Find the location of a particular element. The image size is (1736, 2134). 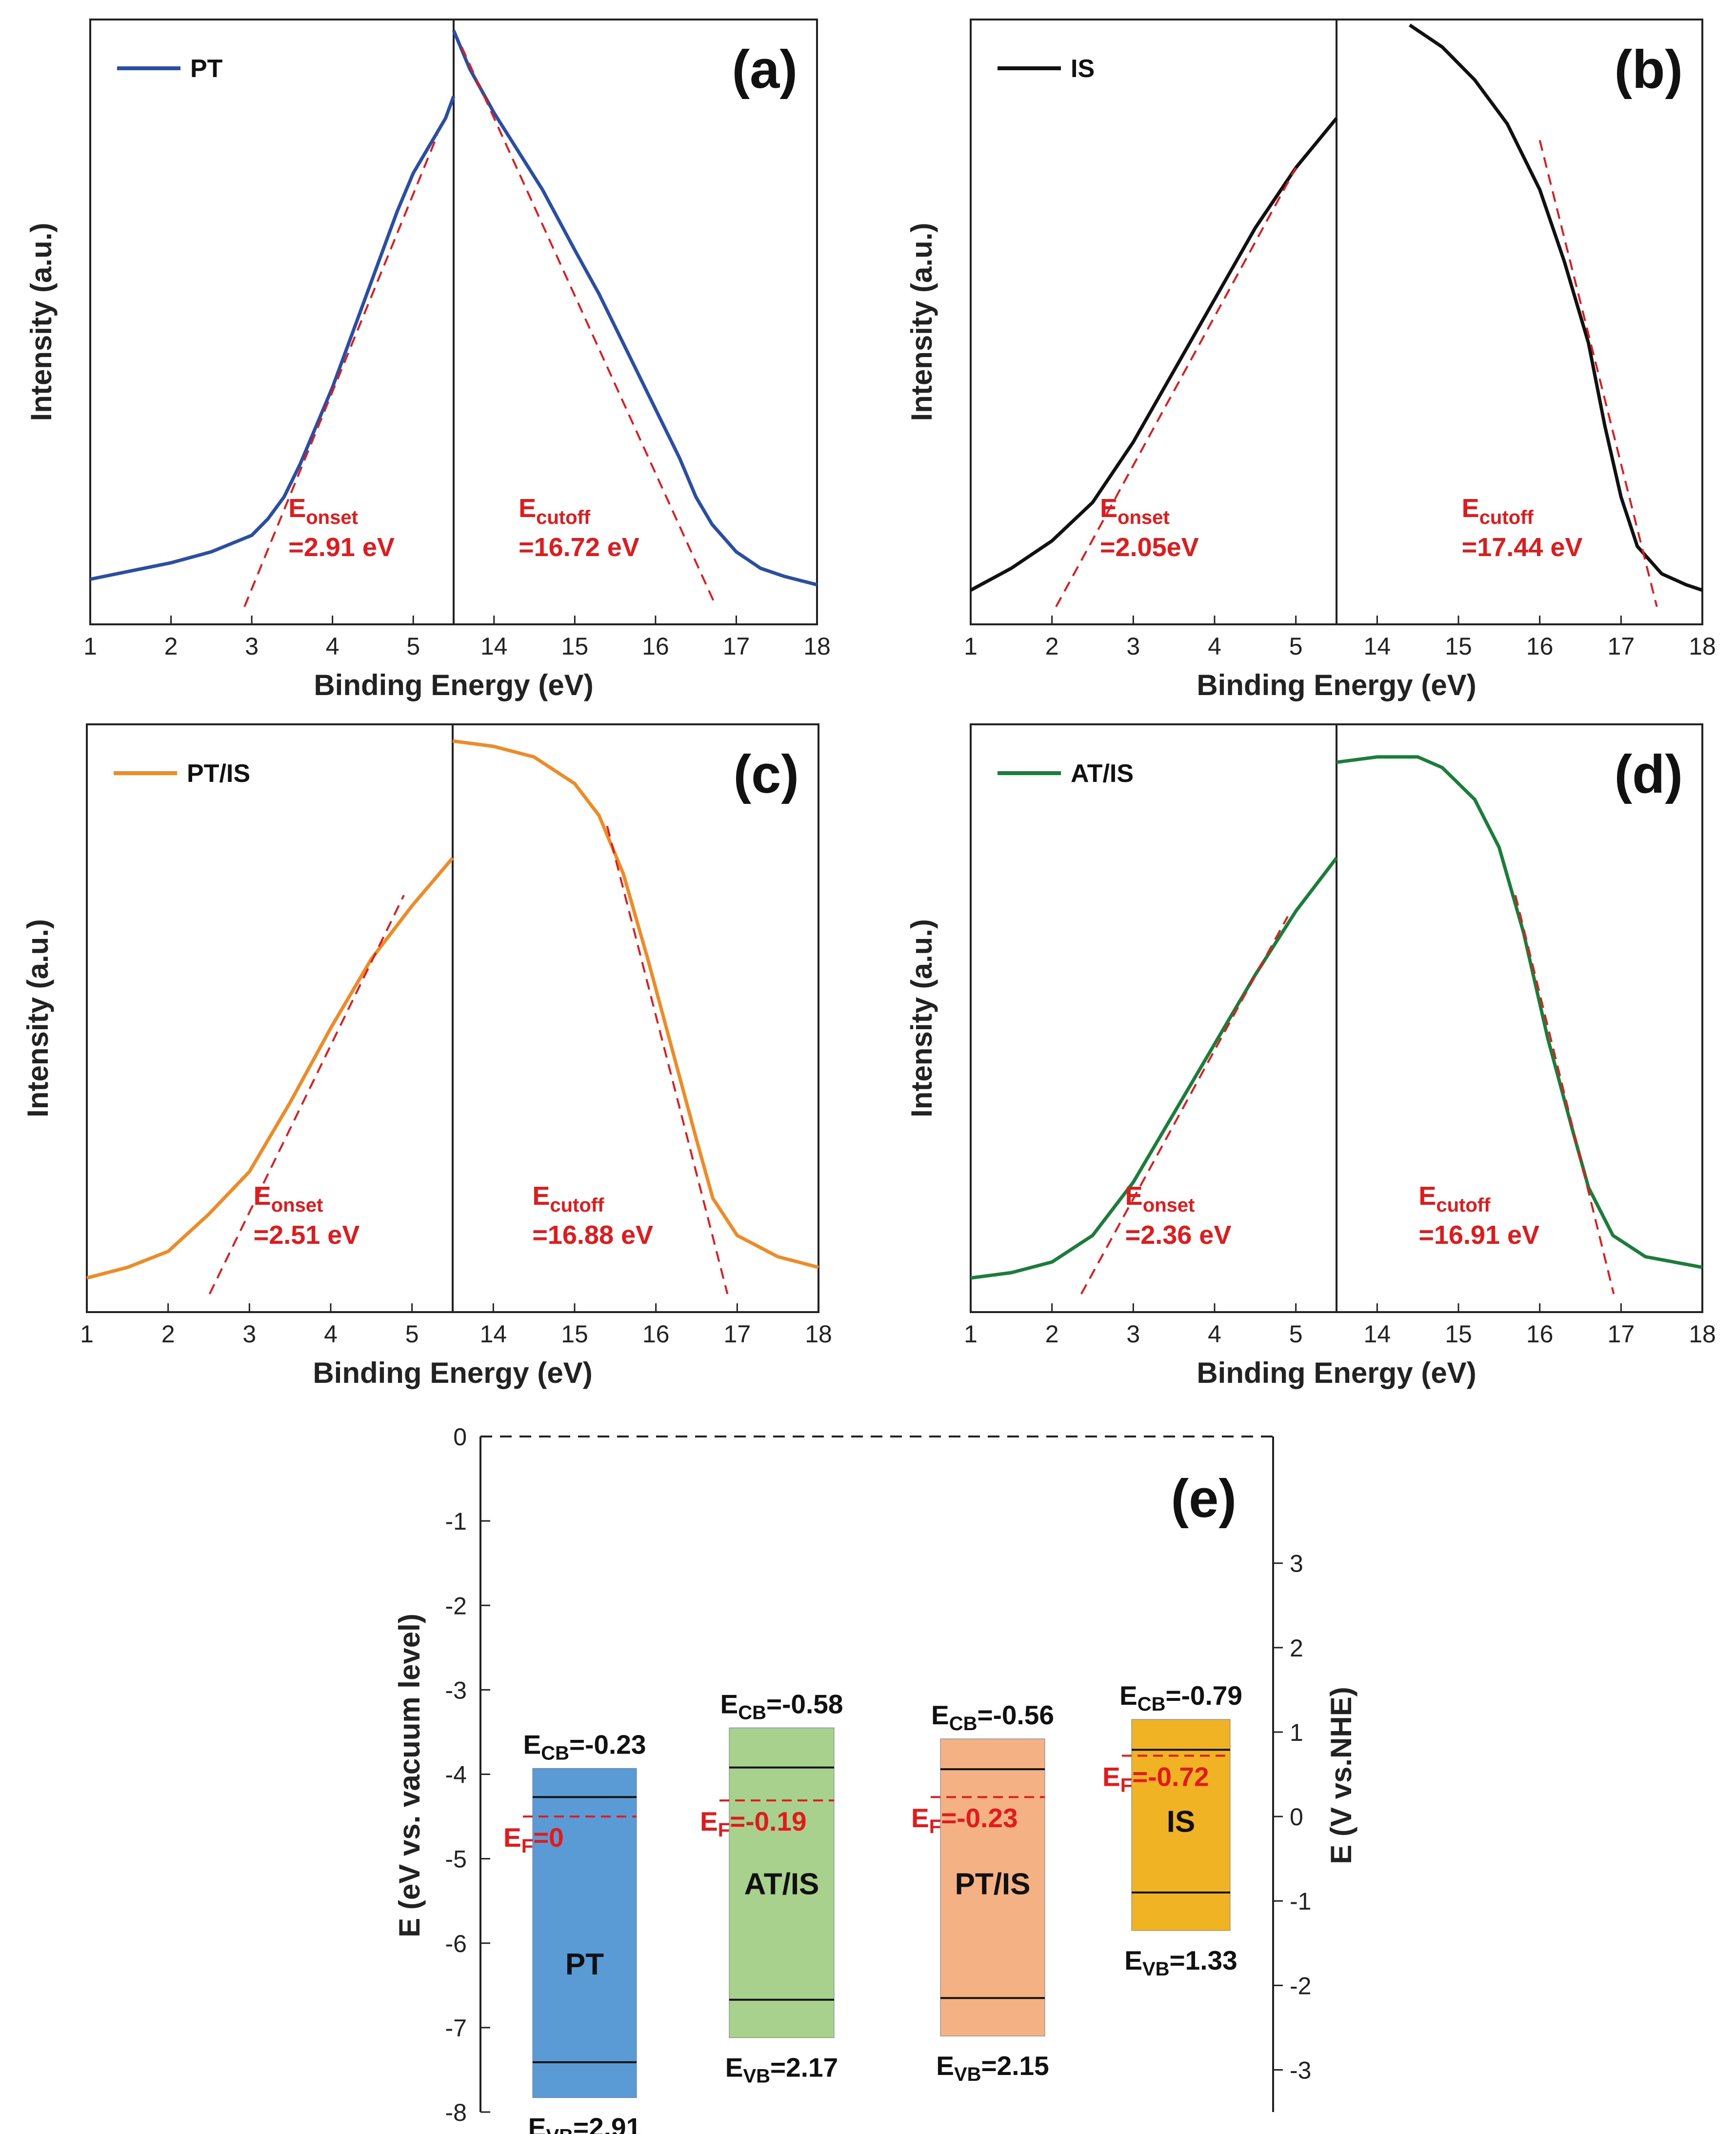

panel-label: (a) is located at coordinates (765, 70).